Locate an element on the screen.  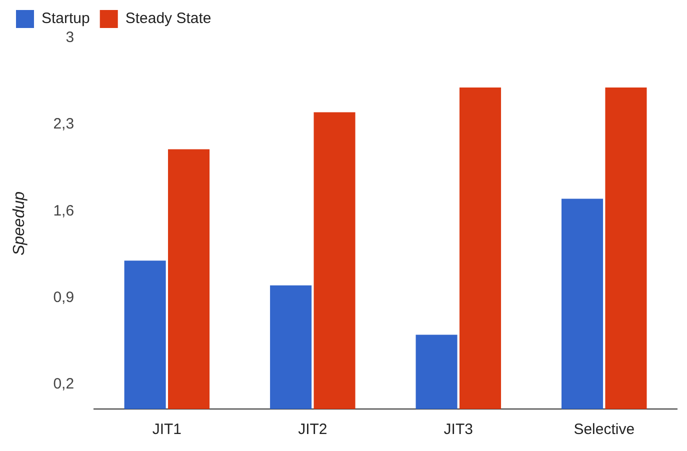
legend-label: Startup is located at coordinates (66, 19).